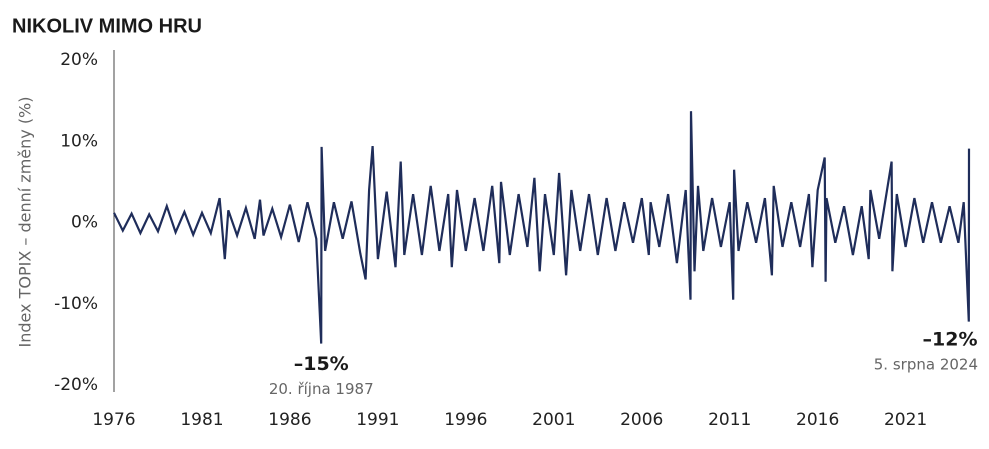  I want to click on x-tick-label: 2011, so click(729, 420).